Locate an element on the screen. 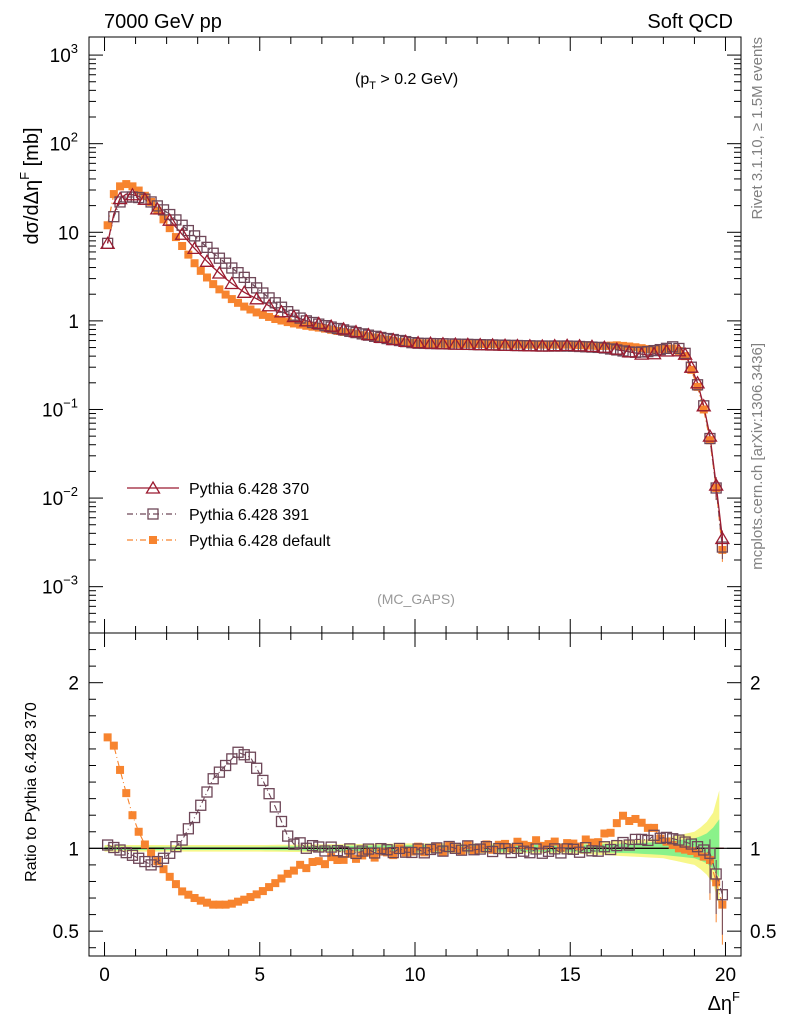 Image resolution: width=786 pixels, height=1024 pixels. x-tick-label: 5 is located at coordinates (259, 975).